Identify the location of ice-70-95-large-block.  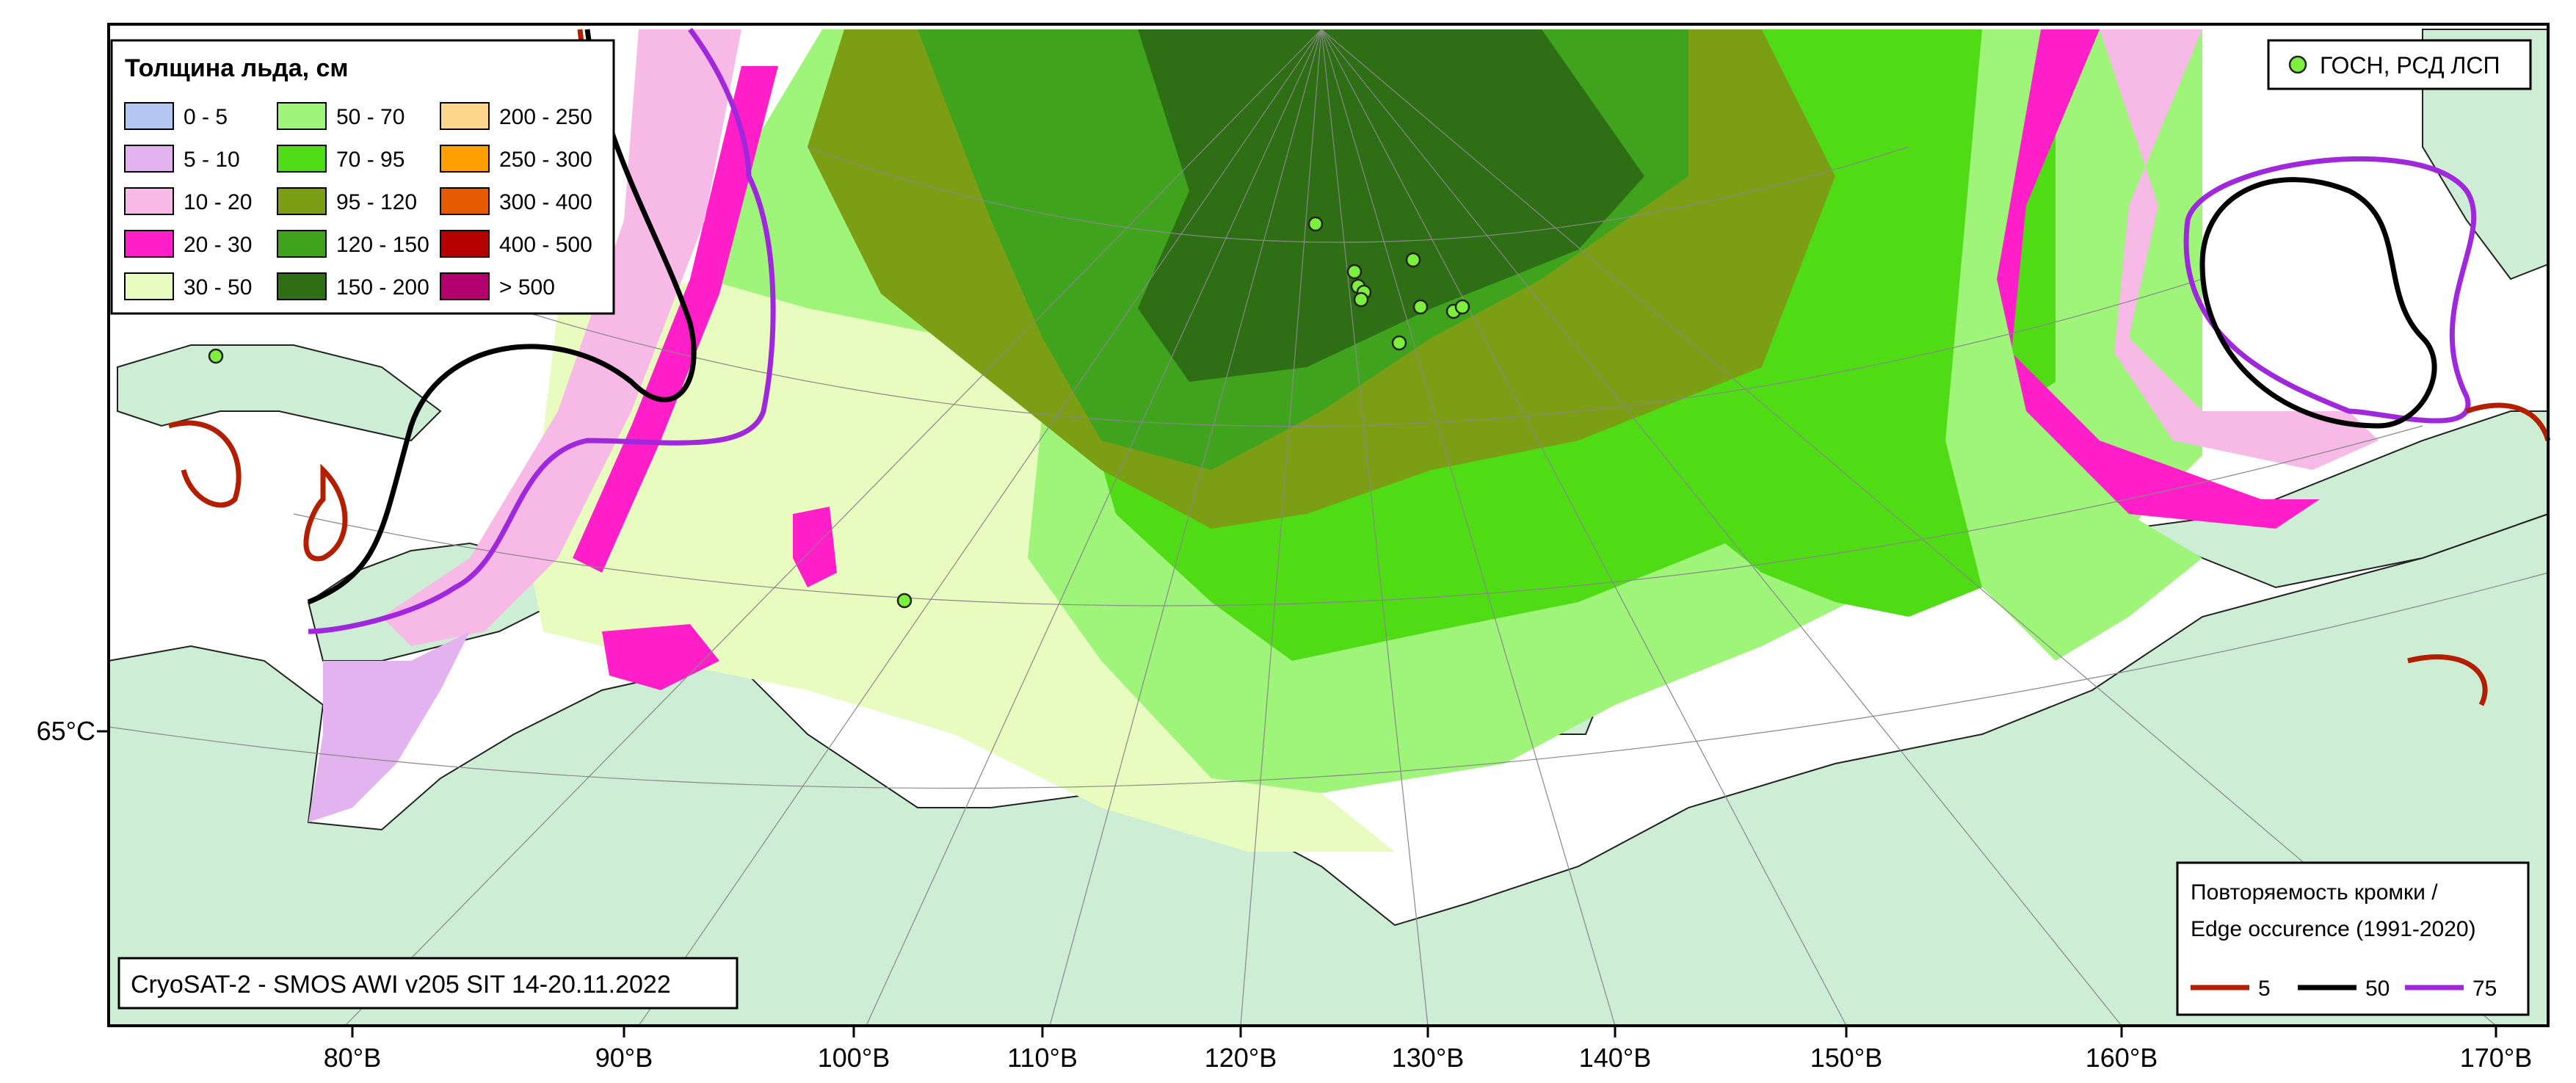
(1835, 323).